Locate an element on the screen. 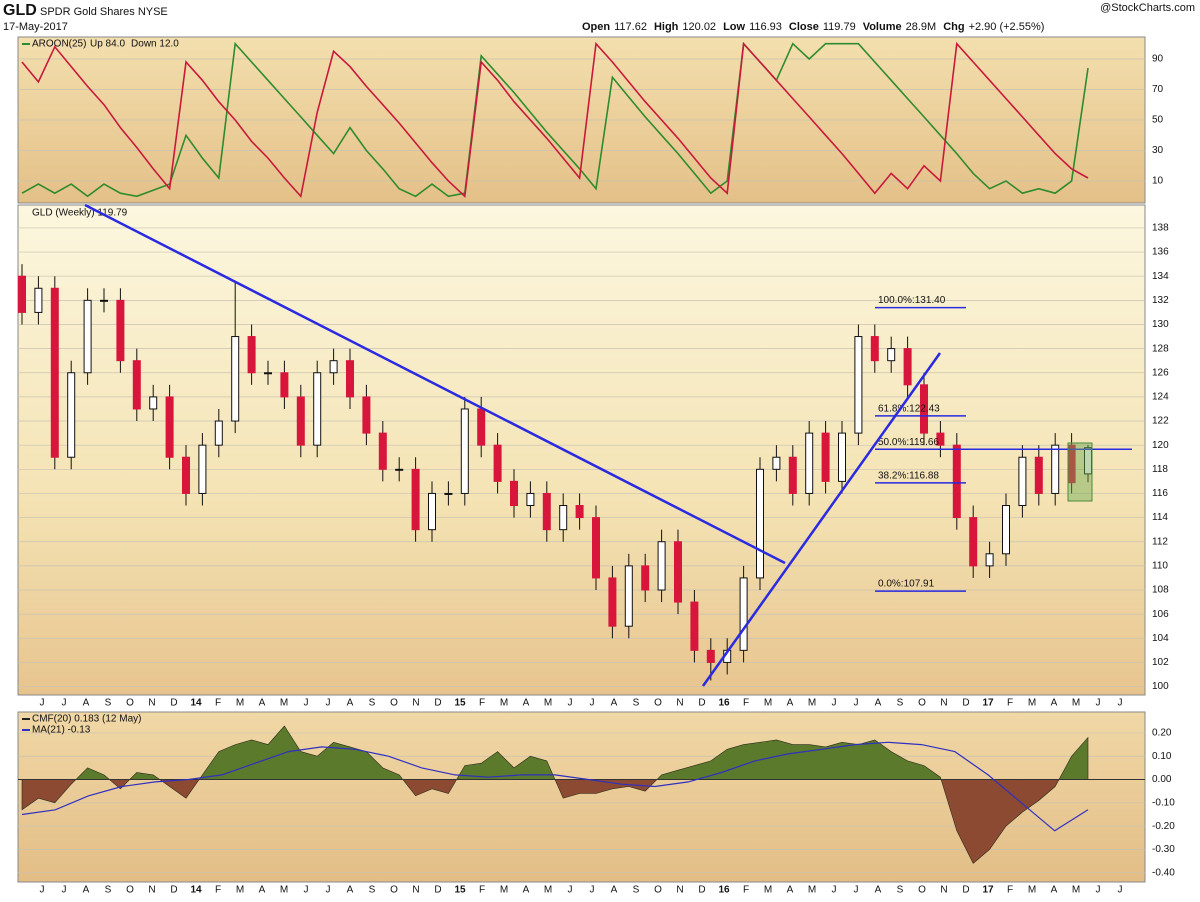 The height and width of the screenshot is (902, 1200). trendline is located at coordinates (821, 519).